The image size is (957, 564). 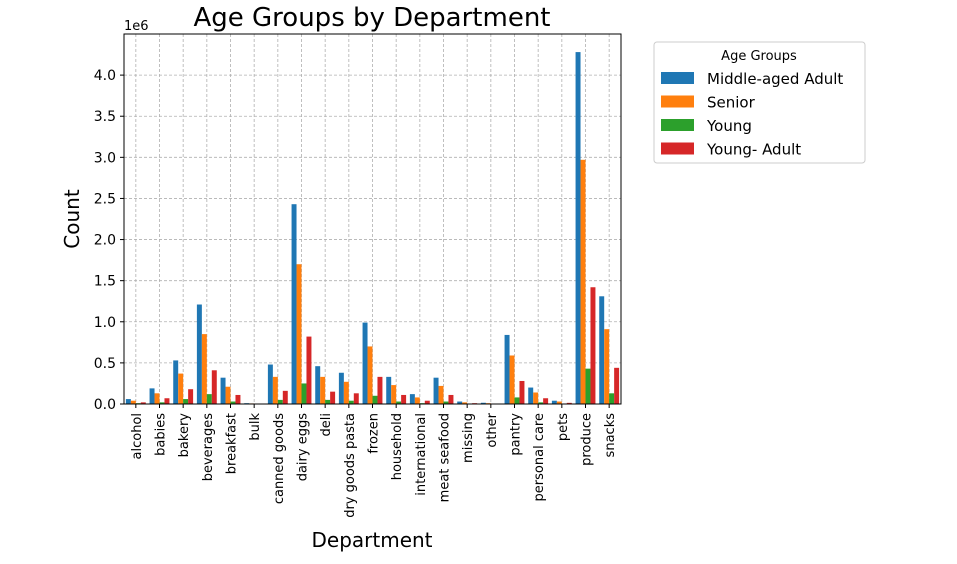 I want to click on y-tick-label: 0.5, so click(x=105, y=364).